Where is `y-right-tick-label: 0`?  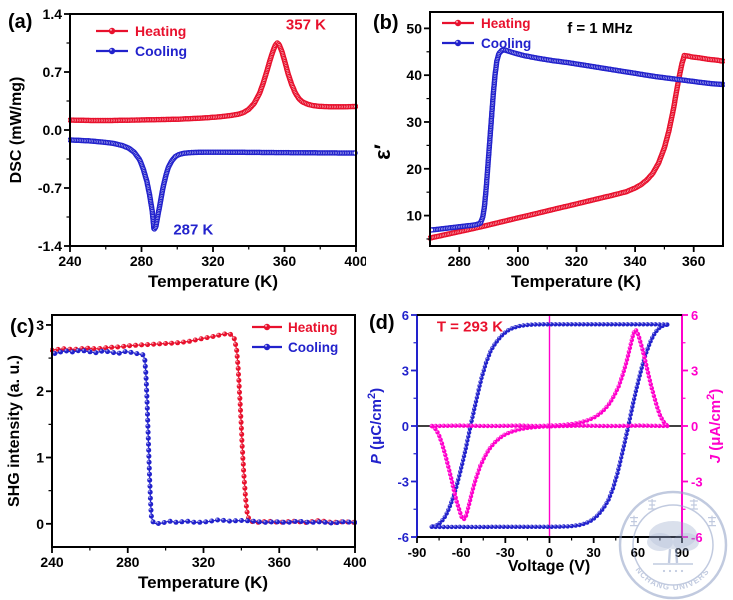
y-right-tick-label: 0 is located at coordinates (694, 426).